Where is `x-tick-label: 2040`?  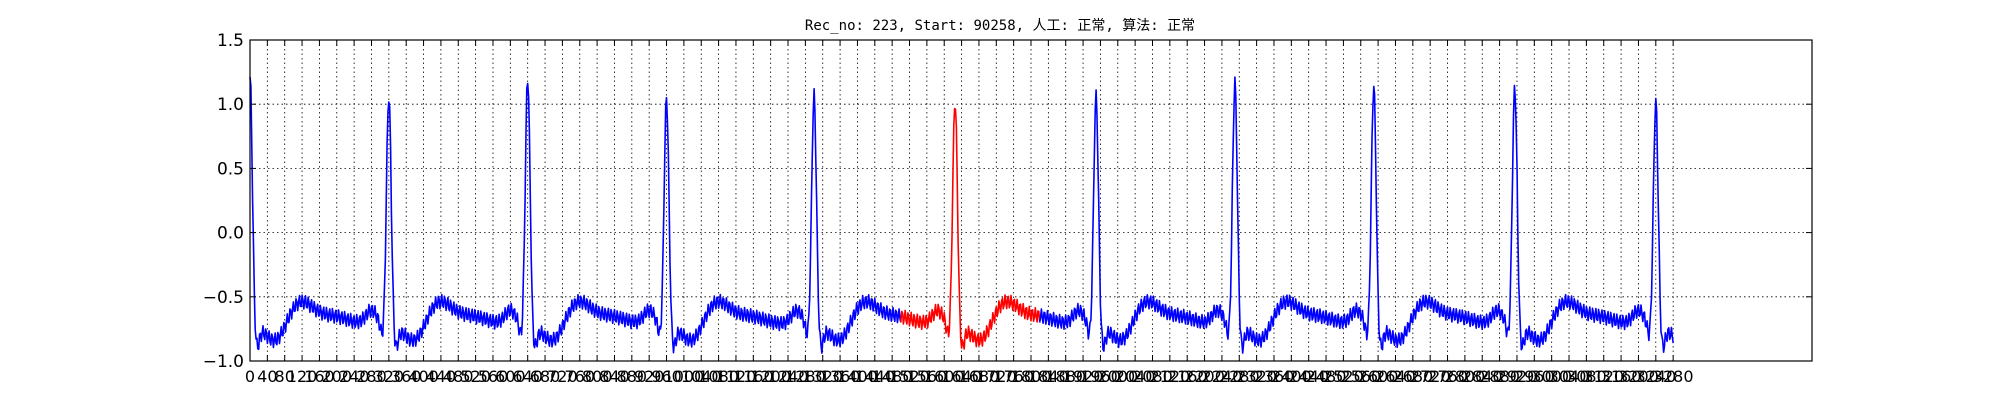 x-tick-label: 2040 is located at coordinates (1135, 376).